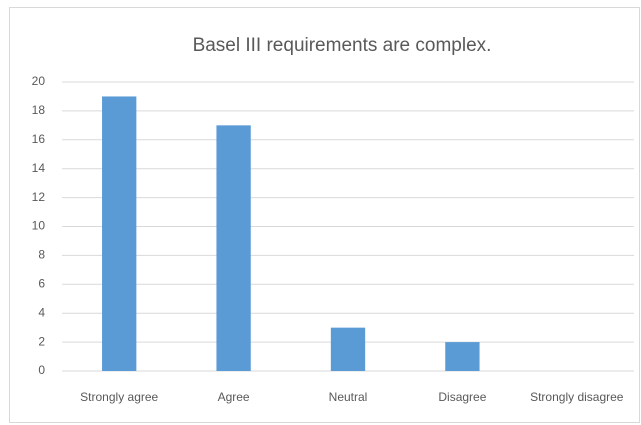  What do you see at coordinates (577, 397) in the screenshot?
I see `x-tick-label: Strongly disagree` at bounding box center [577, 397].